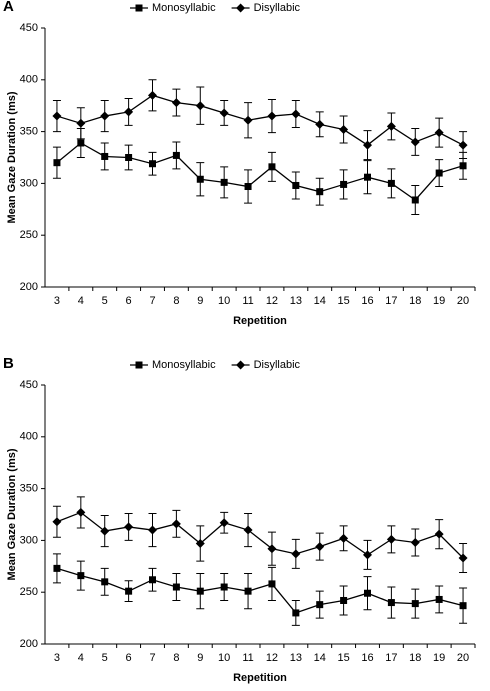  Describe the element at coordinates (277, 8) in the screenshot. I see `legend-label: Disyllabic` at that location.